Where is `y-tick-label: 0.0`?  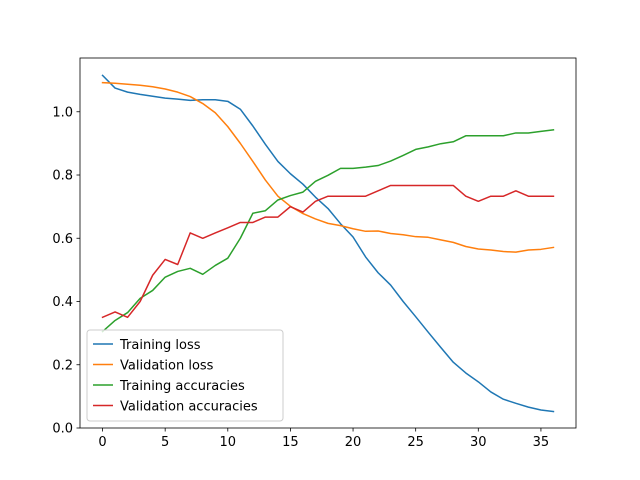 y-tick-label: 0.0 is located at coordinates (62, 429).